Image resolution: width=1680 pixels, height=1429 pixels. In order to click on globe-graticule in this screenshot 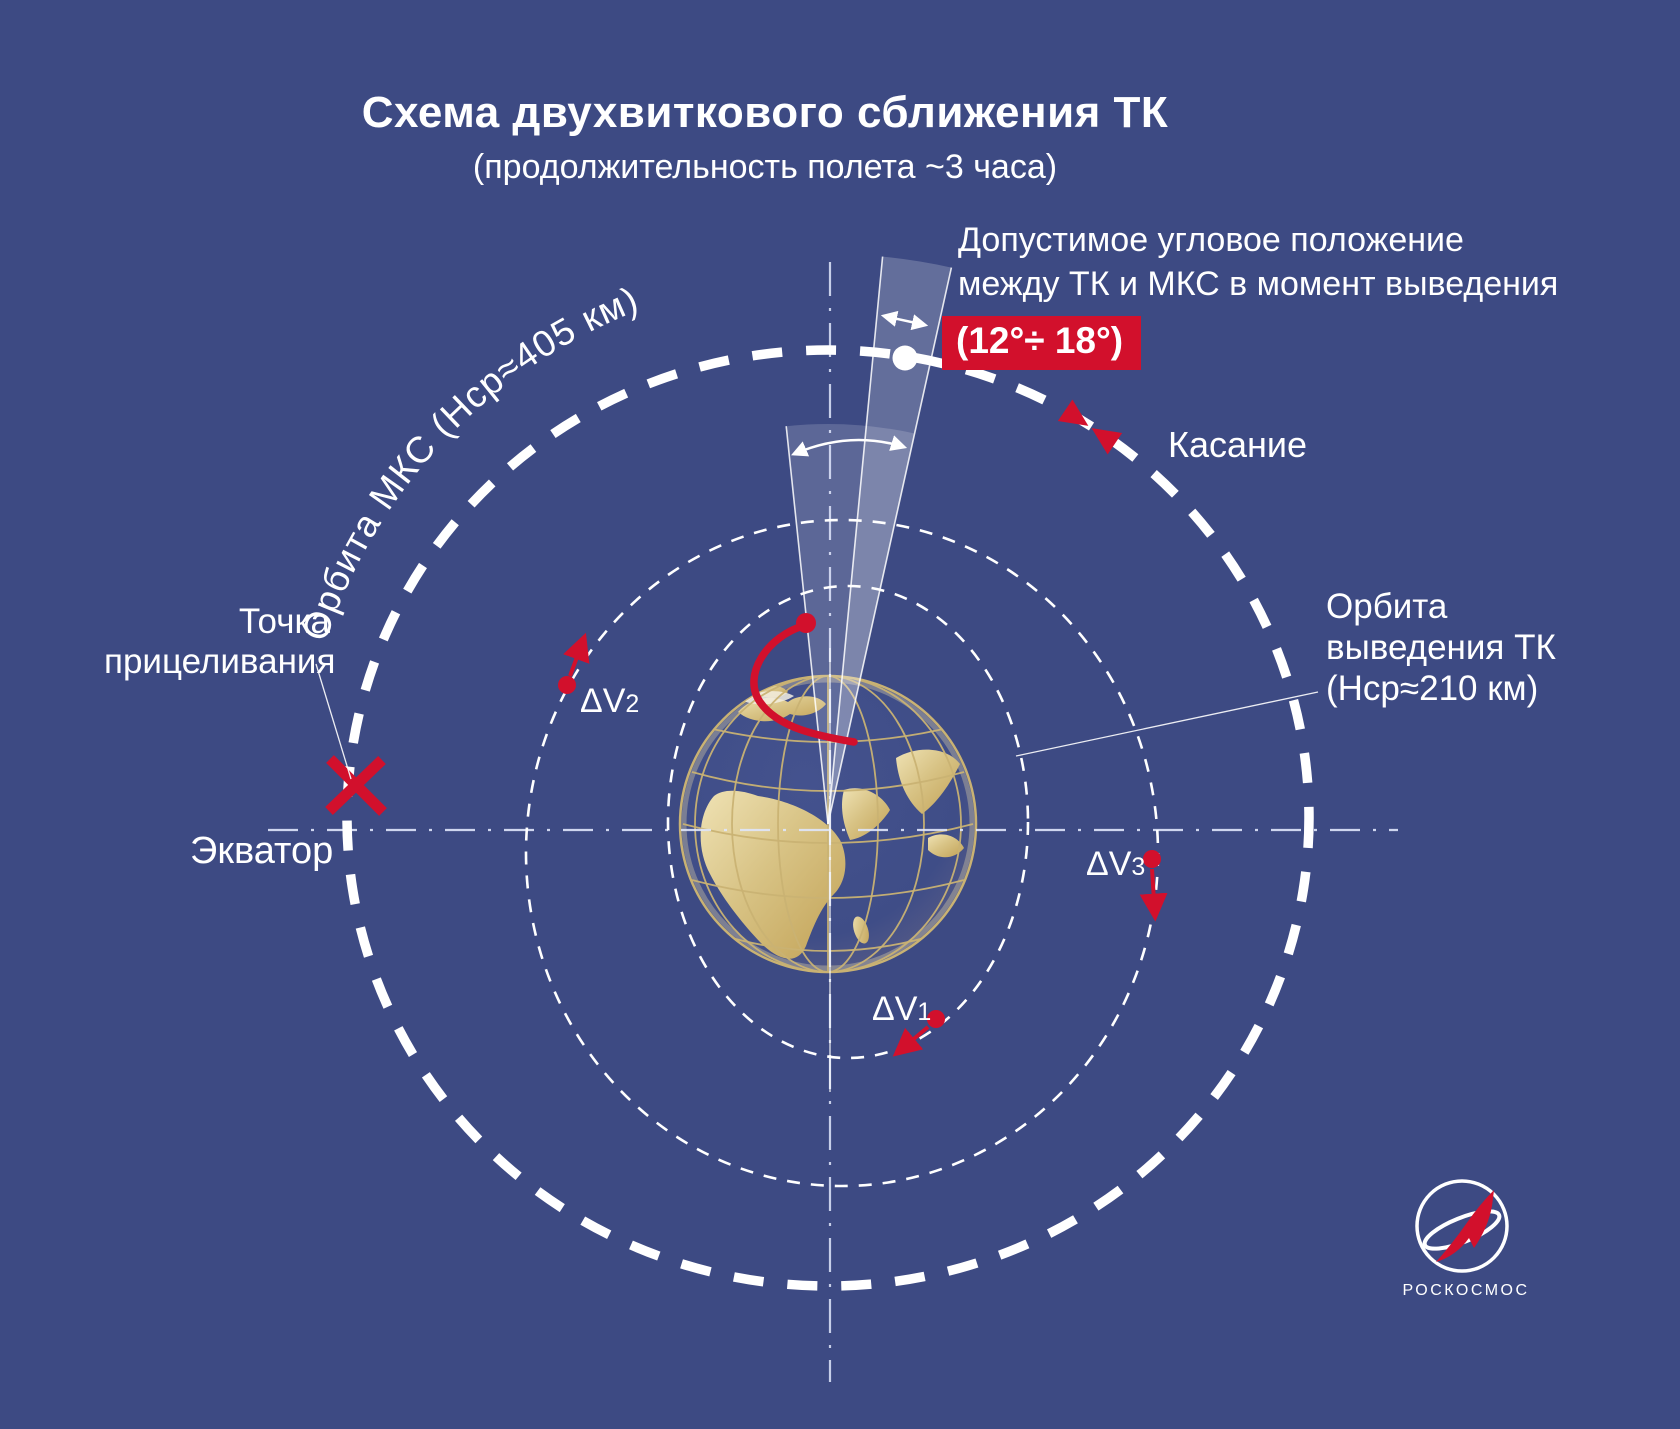, I will do `click(828, 824)`.